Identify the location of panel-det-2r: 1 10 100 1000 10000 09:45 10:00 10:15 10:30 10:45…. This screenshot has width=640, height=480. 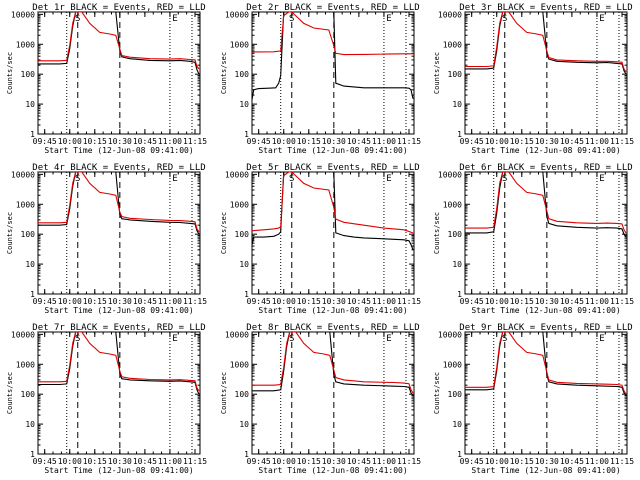
(320, 79).